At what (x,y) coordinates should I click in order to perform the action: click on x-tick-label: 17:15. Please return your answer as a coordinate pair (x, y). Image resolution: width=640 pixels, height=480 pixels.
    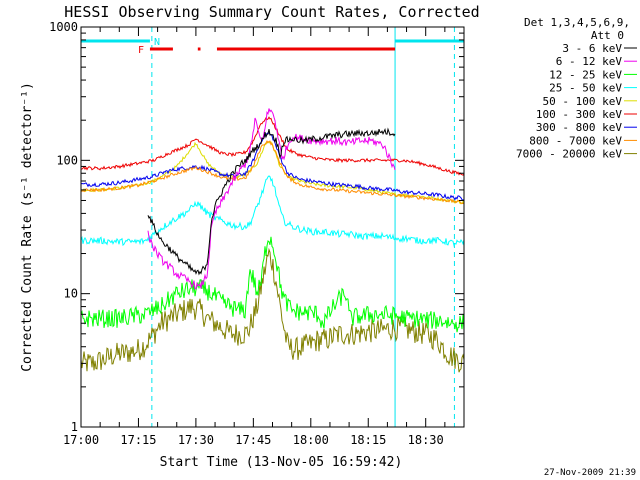
    Looking at the image, I should click on (138, 440).